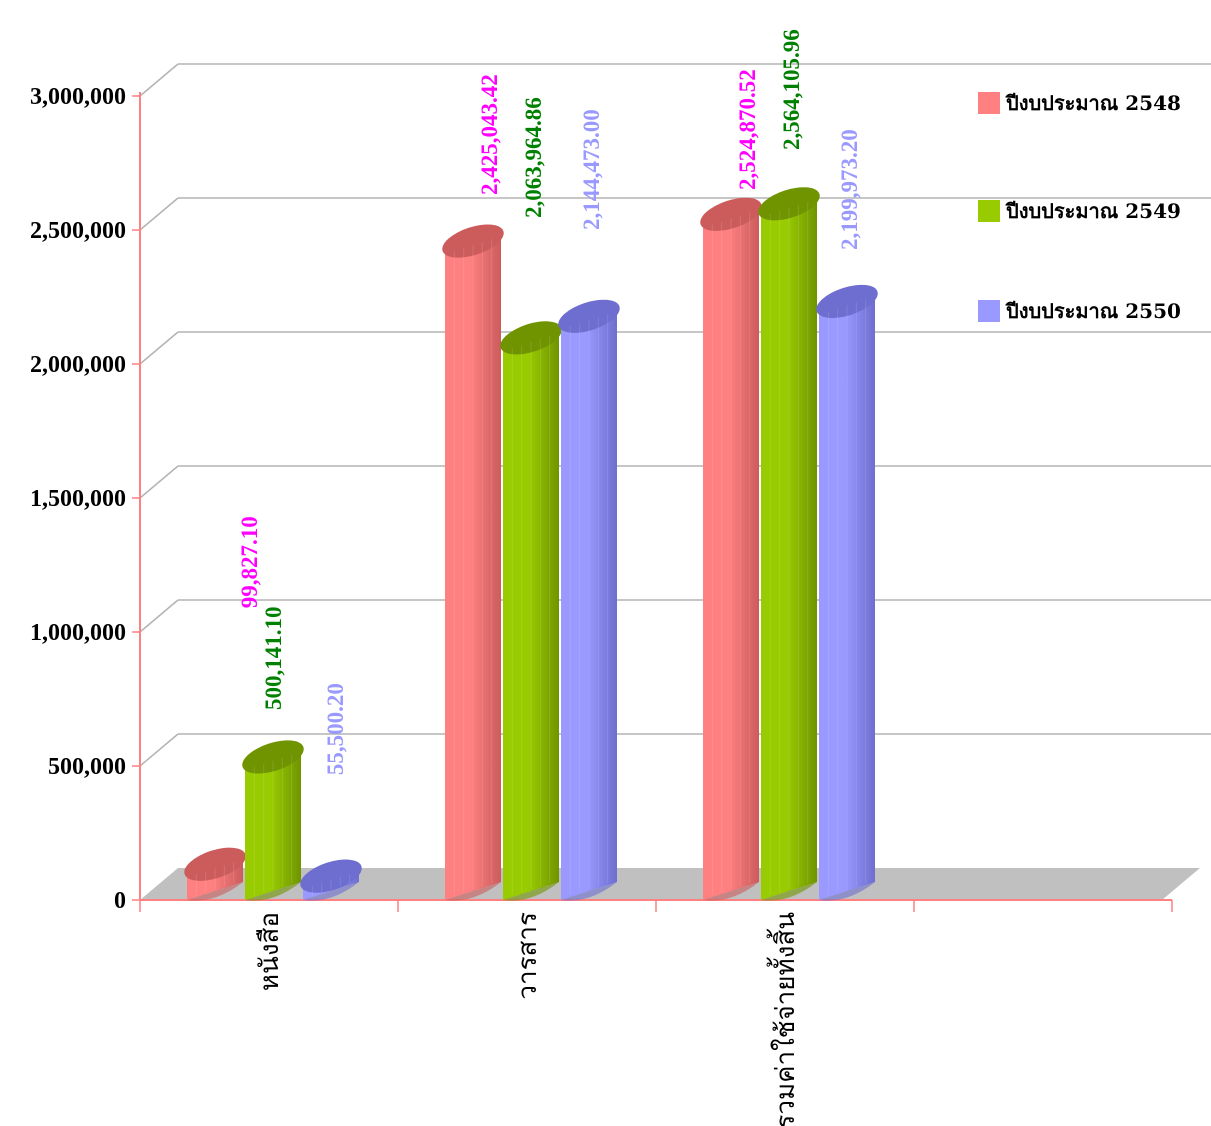  I want to click on floor-layer, so click(670, 884).